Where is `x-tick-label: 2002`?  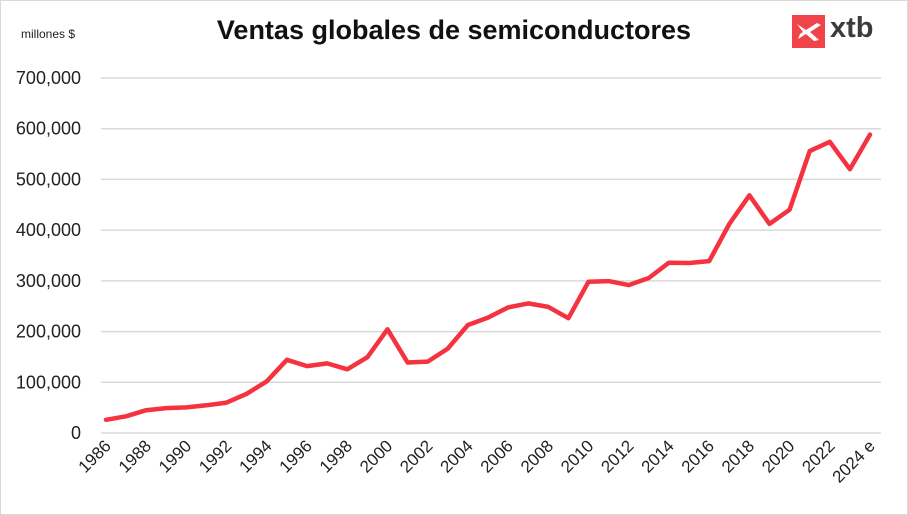 x-tick-label: 2002 is located at coordinates (416, 456).